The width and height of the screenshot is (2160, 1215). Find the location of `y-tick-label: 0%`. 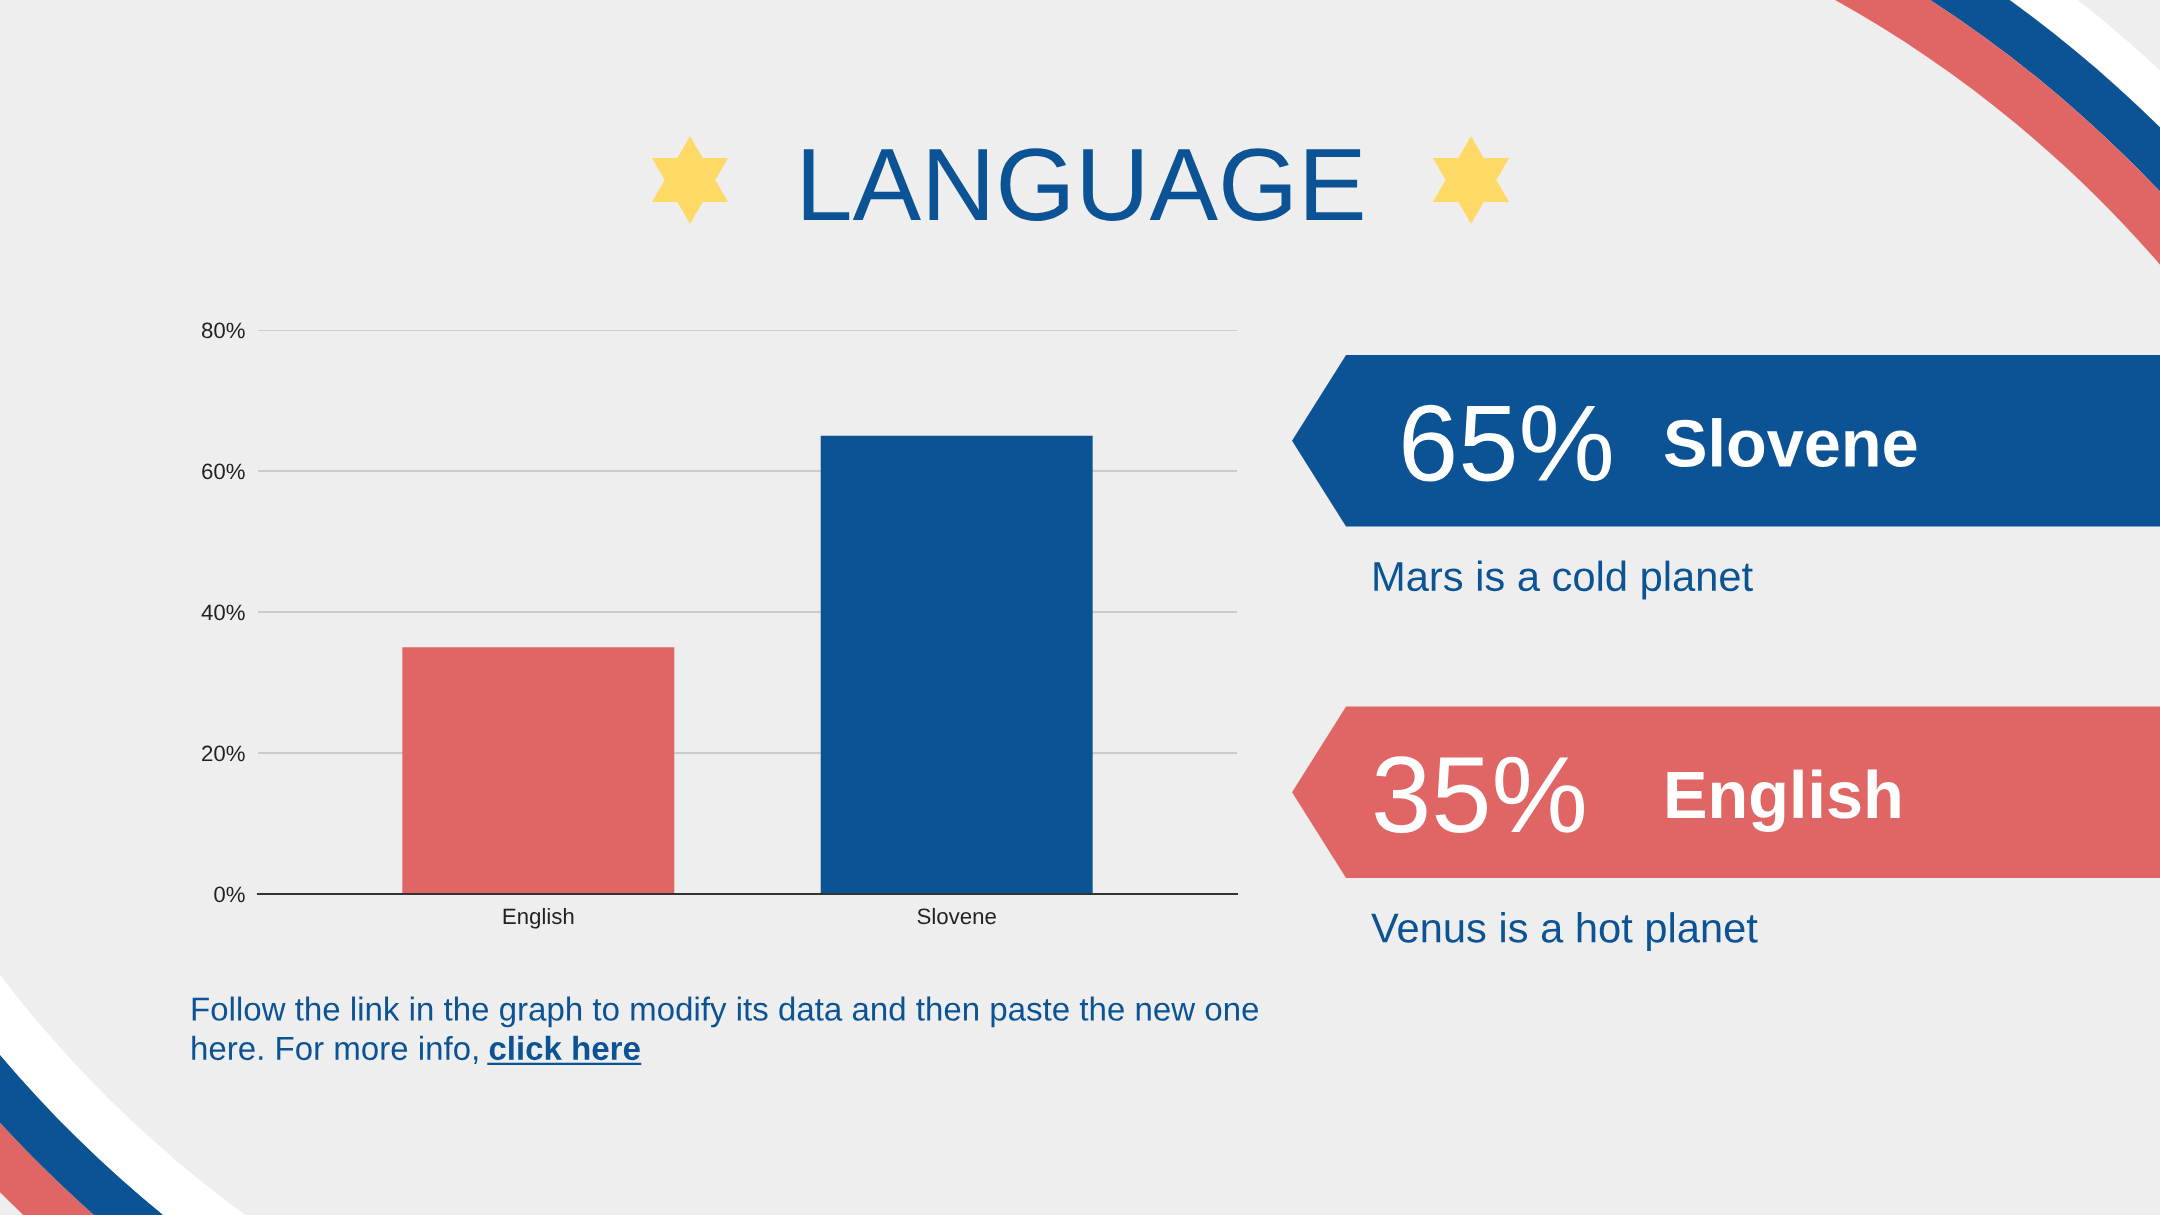

y-tick-label: 0% is located at coordinates (229, 894).